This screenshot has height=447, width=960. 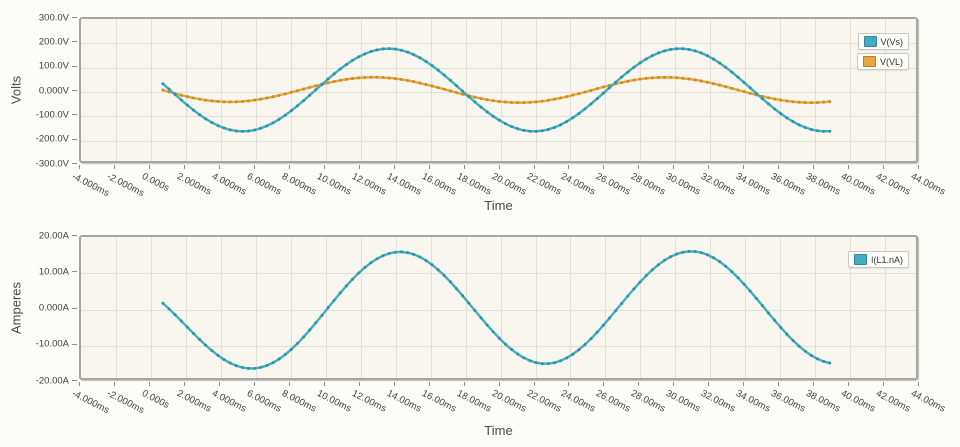 I want to click on x-tick-label: 14.00ms, so click(x=403, y=401).